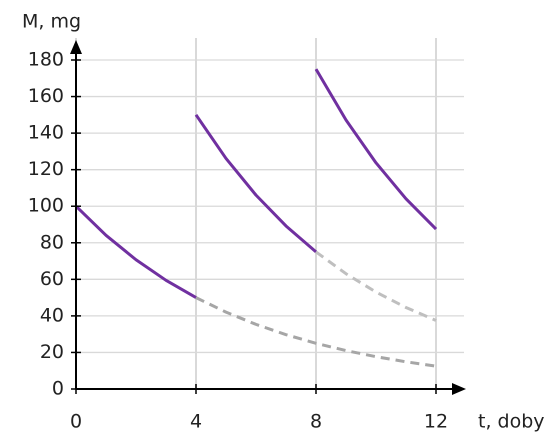  What do you see at coordinates (436, 422) in the screenshot?
I see `x-tick-label: 12` at bounding box center [436, 422].